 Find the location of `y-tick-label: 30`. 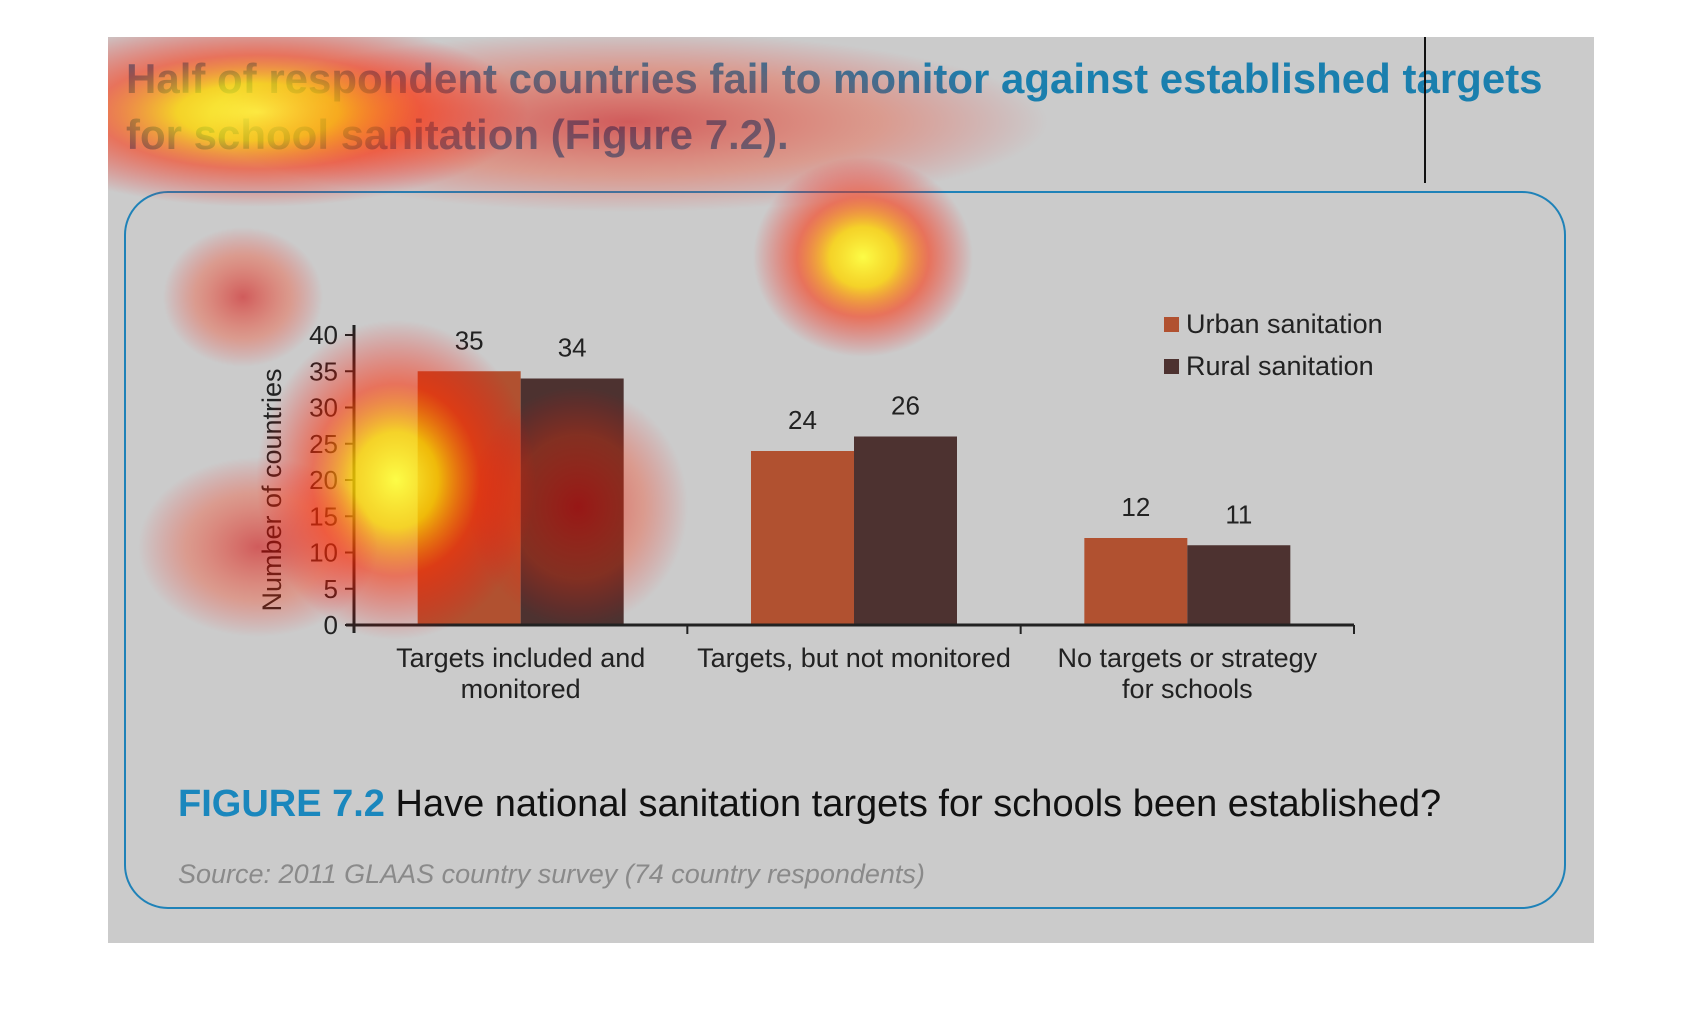

y-tick-label: 30 is located at coordinates (323, 408).